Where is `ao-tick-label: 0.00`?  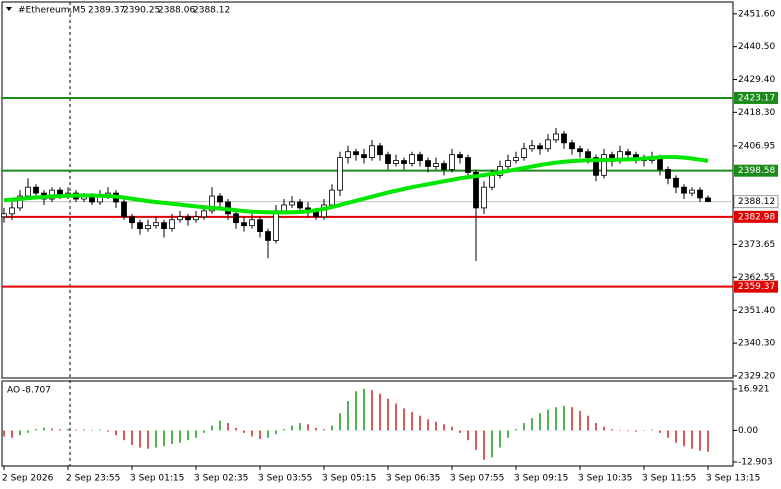
ao-tick-label: 0.00 is located at coordinates (748, 431).